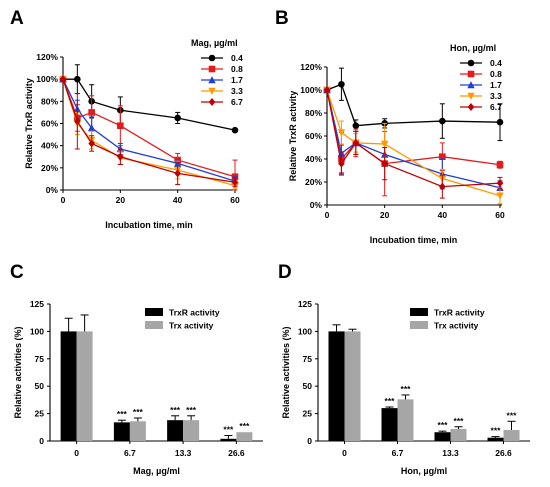 This screenshot has width=550, height=487. Describe the element at coordinates (49, 124) in the screenshot. I see `y-tick-label: 60%` at that location.